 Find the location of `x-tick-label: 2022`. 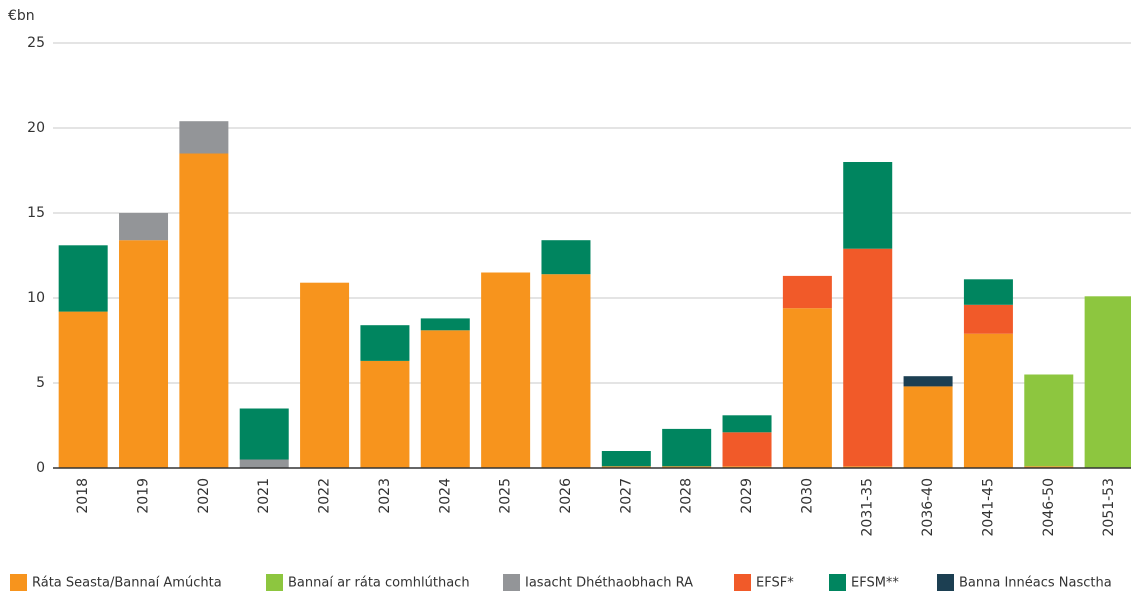

x-tick-label: 2022 is located at coordinates (325, 496).